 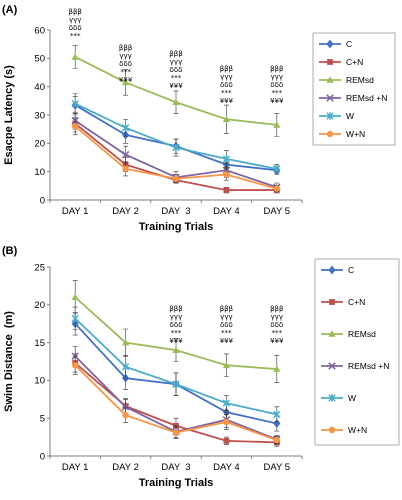 I want to click on y-tick-label: 30, so click(x=39, y=115).